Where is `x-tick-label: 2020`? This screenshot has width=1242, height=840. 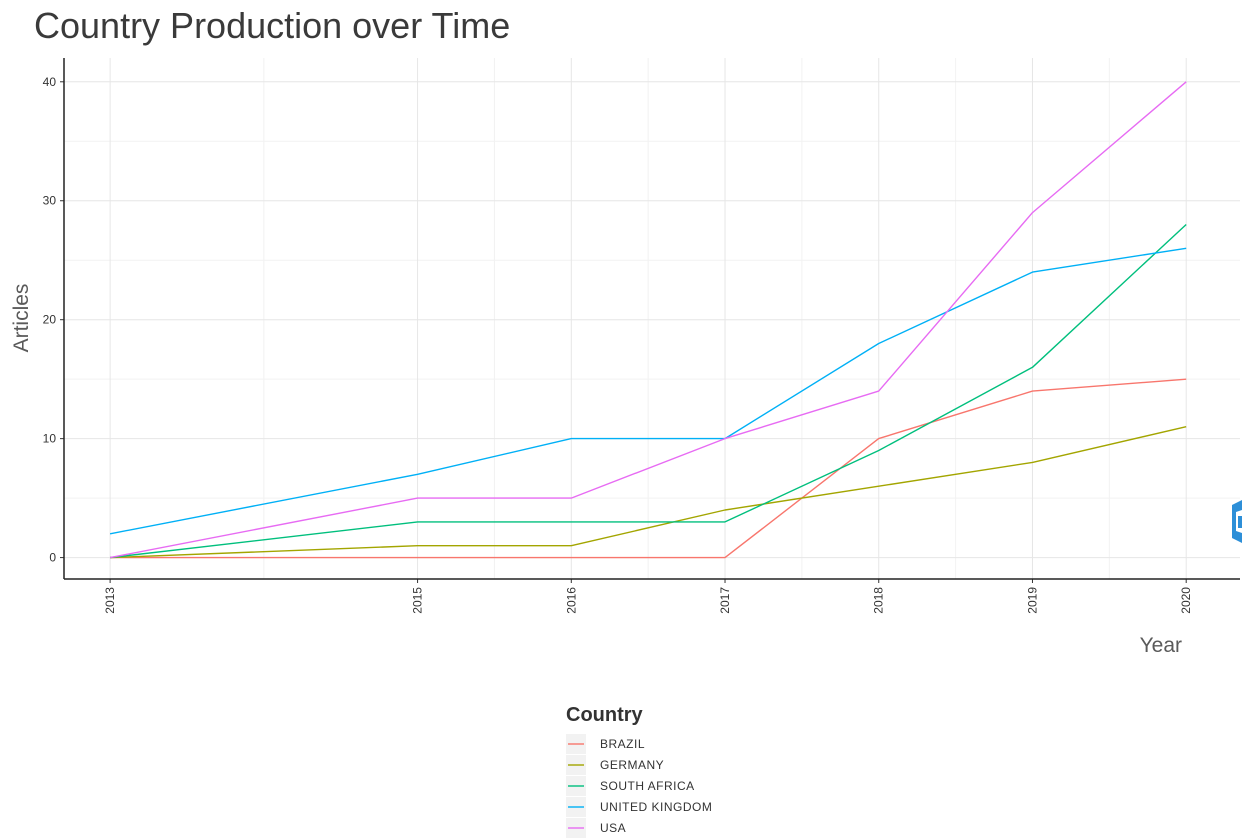 x-tick-label: 2020 is located at coordinates (1186, 600).